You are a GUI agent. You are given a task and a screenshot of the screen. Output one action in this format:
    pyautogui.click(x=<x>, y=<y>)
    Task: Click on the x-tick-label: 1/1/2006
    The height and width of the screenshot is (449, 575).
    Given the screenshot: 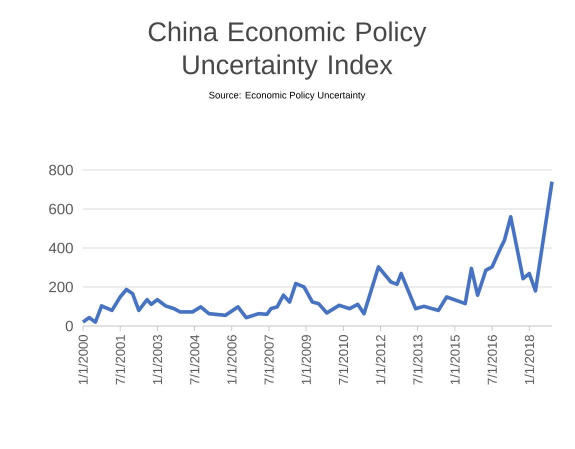 What is the action you would take?
    pyautogui.click(x=231, y=359)
    